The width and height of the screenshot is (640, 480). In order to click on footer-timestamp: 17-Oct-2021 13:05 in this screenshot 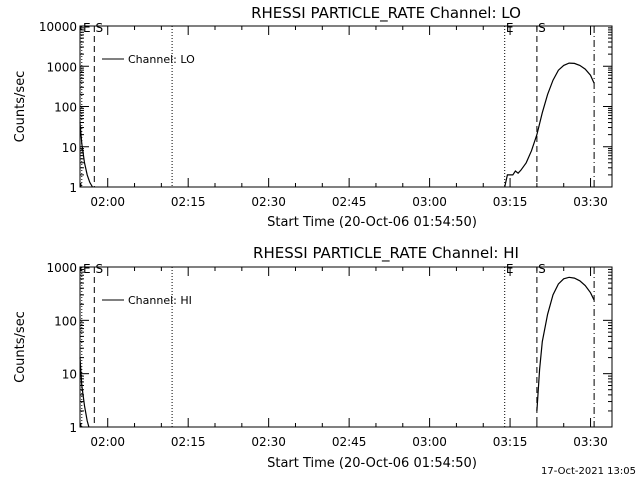, I will do `click(588, 471)`.